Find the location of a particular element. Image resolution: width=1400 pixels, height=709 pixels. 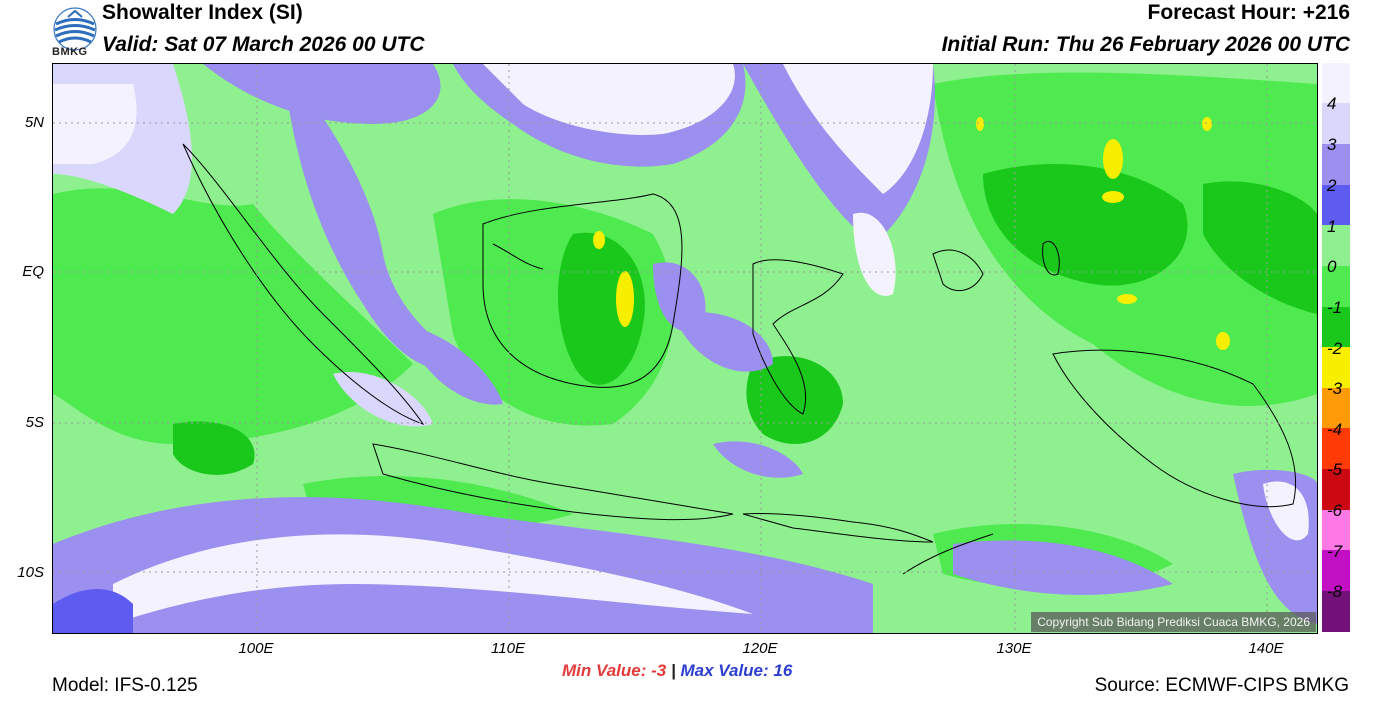

legend-label: -8 is located at coordinates (1335, 591).